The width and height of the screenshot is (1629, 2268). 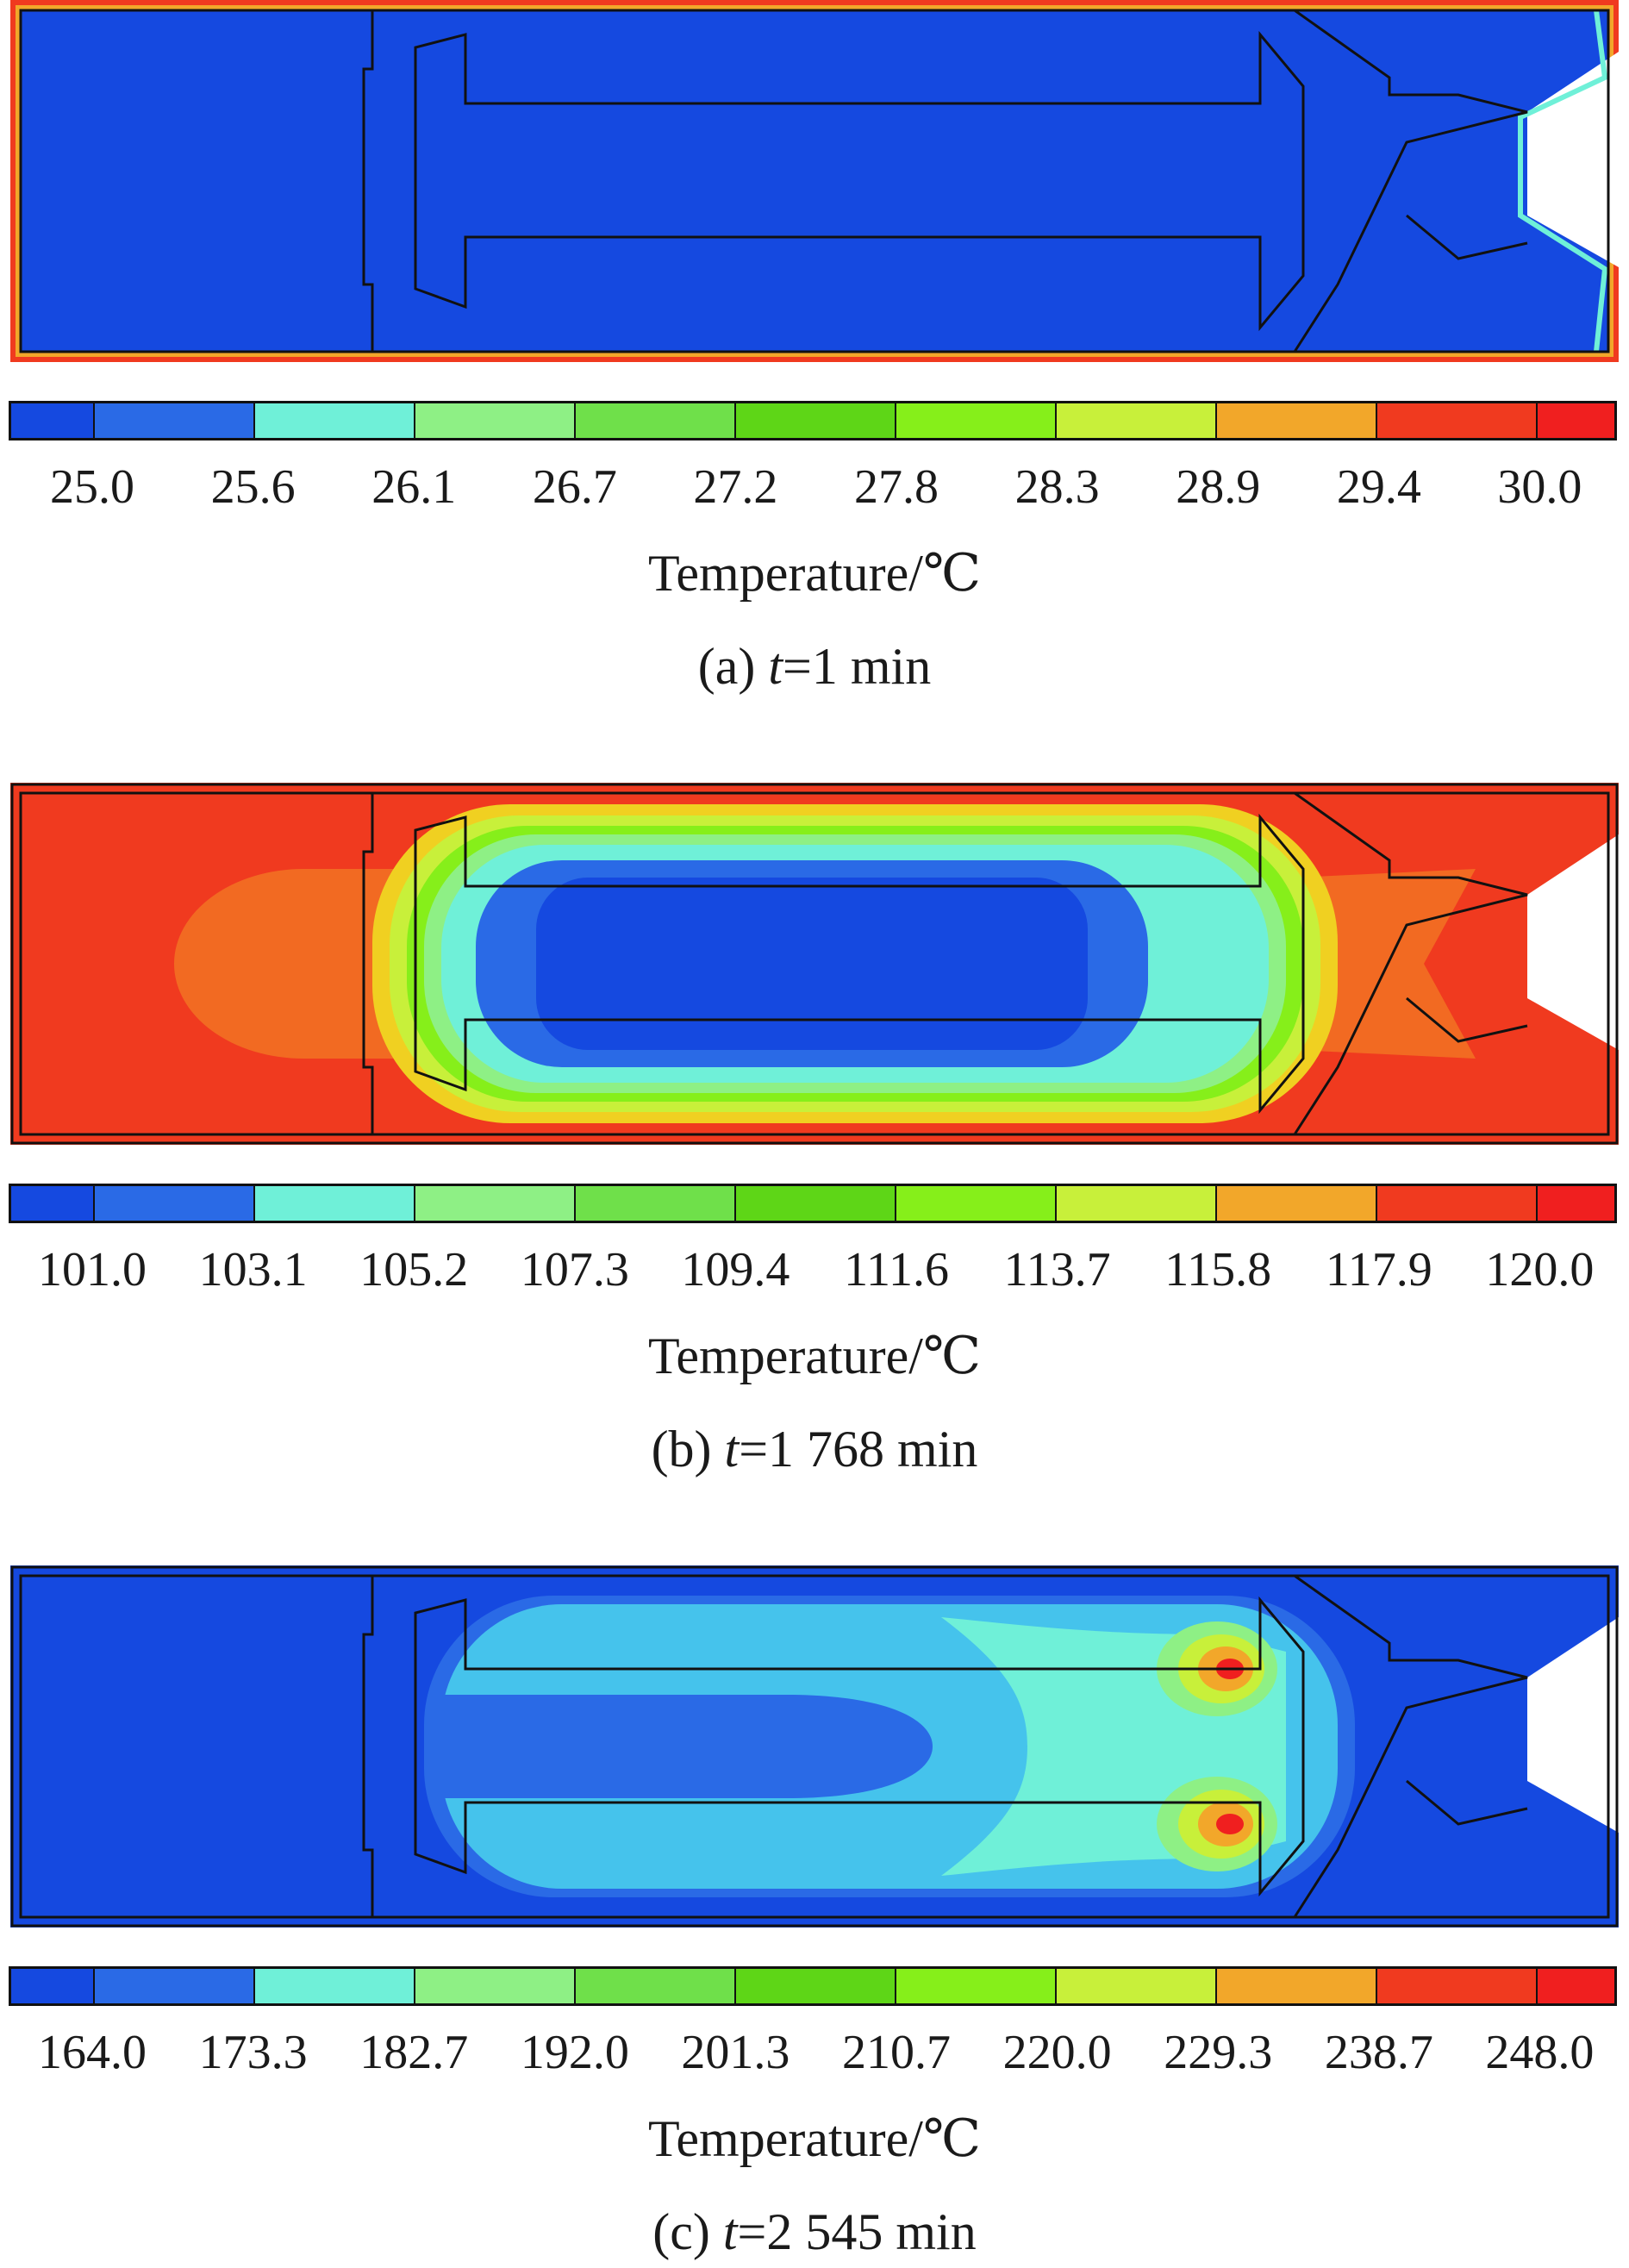 I want to click on caption-b: (b) t=1 768 min, so click(x=814, y=1449).